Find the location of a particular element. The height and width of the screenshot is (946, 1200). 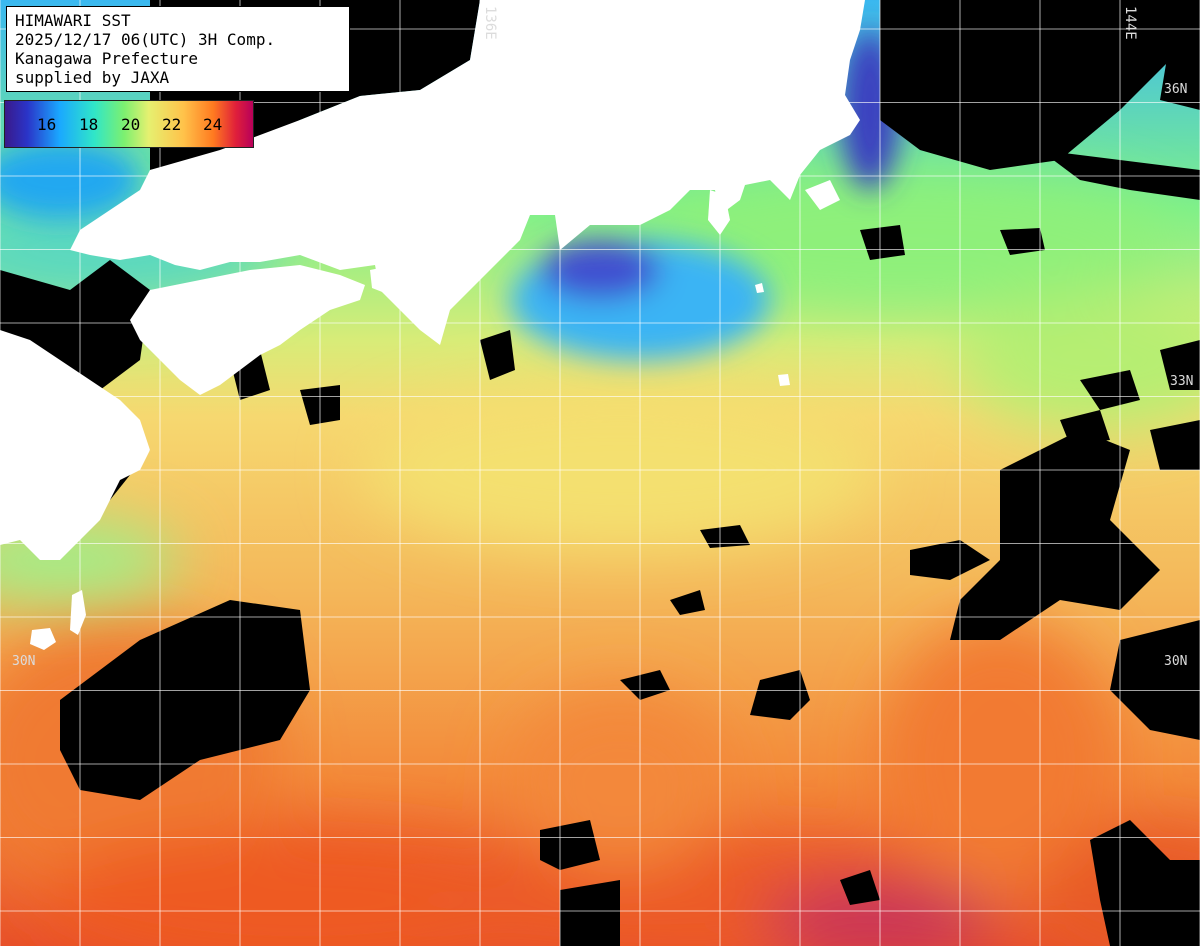

lat-label-30n-left: 30N is located at coordinates (24, 661).